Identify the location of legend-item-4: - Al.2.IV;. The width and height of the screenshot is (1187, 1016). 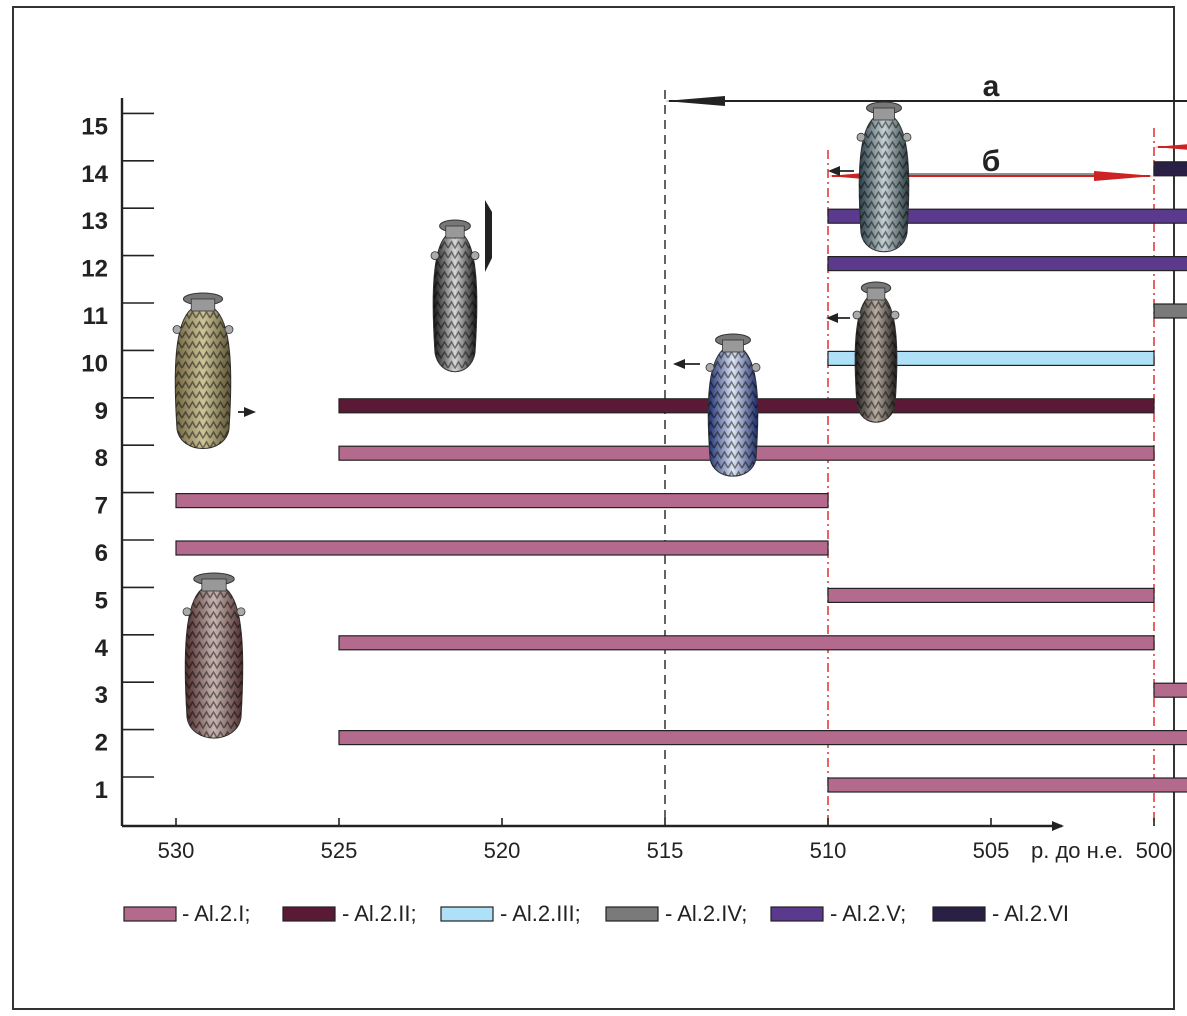
(676, 913).